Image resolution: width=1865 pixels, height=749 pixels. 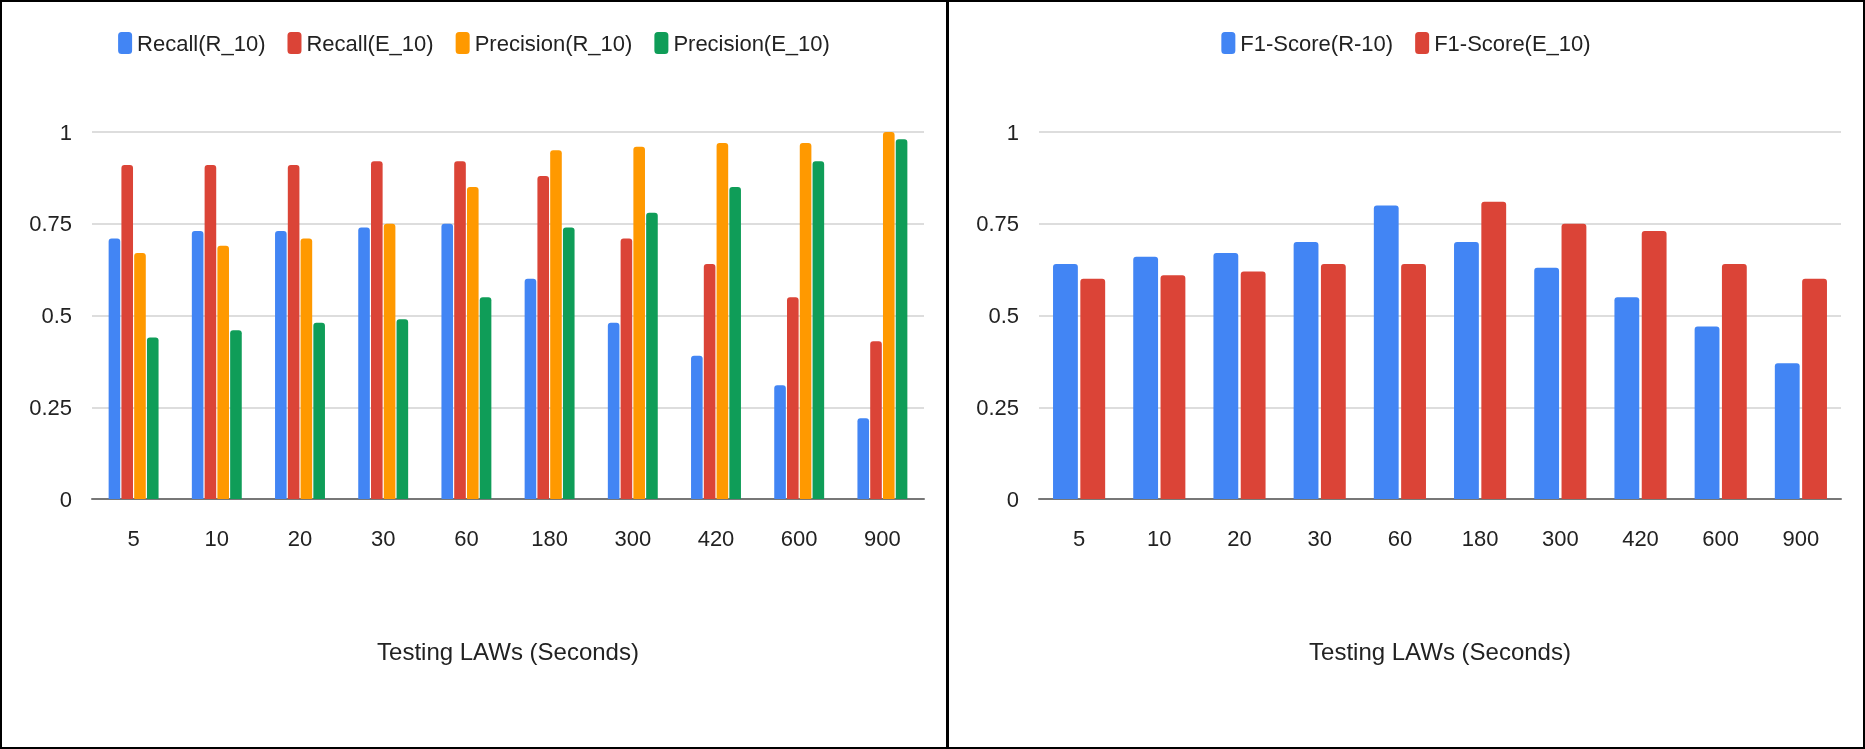 I want to click on legend-label: Recall(R_10), so click(x=201, y=43).